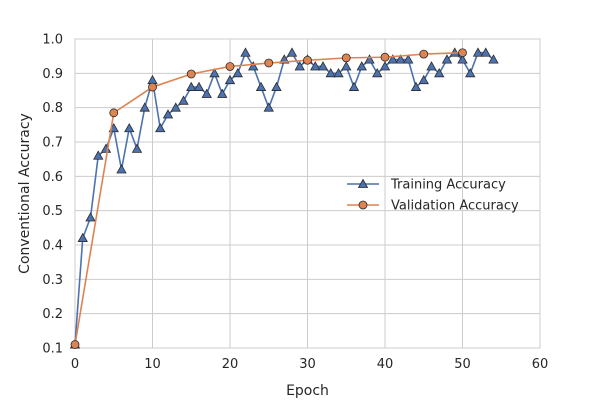 The image size is (600, 400). Describe the element at coordinates (52, 143) in the screenshot. I see `y-tick-label: 0.7` at that location.